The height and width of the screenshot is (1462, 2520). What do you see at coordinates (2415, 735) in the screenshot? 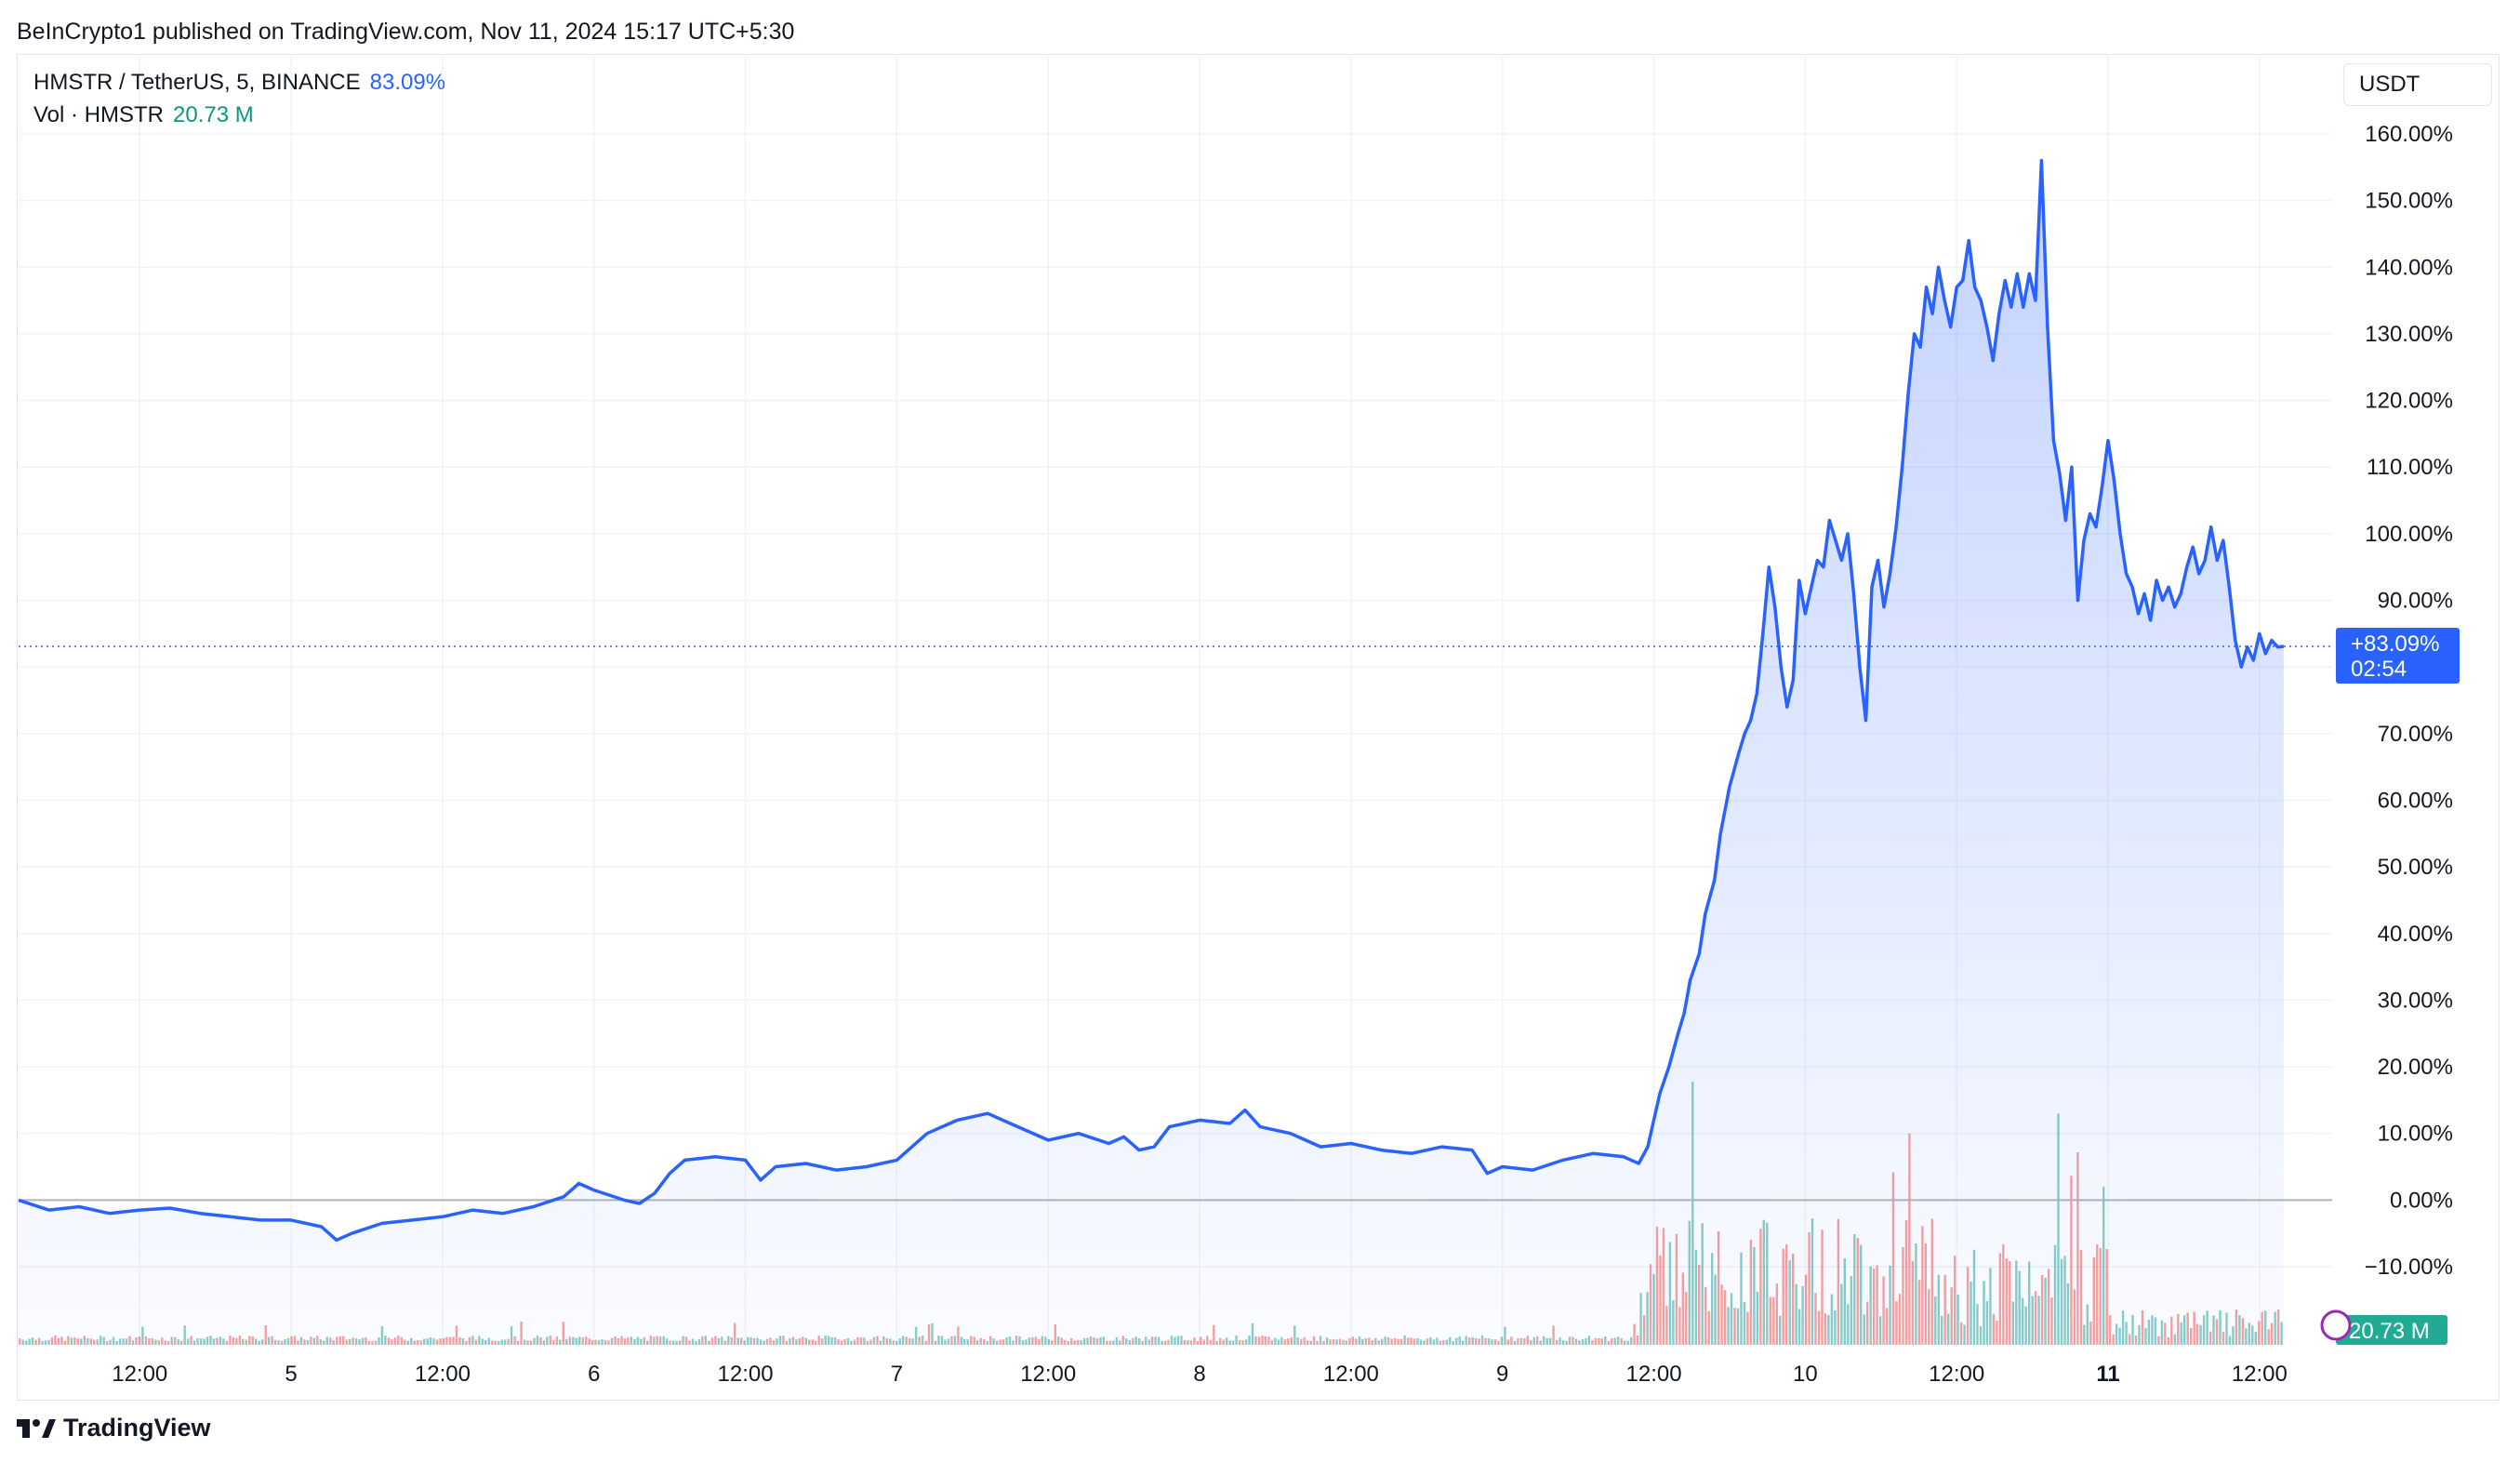
I see `y-tick-label: 70.00%` at bounding box center [2415, 735].